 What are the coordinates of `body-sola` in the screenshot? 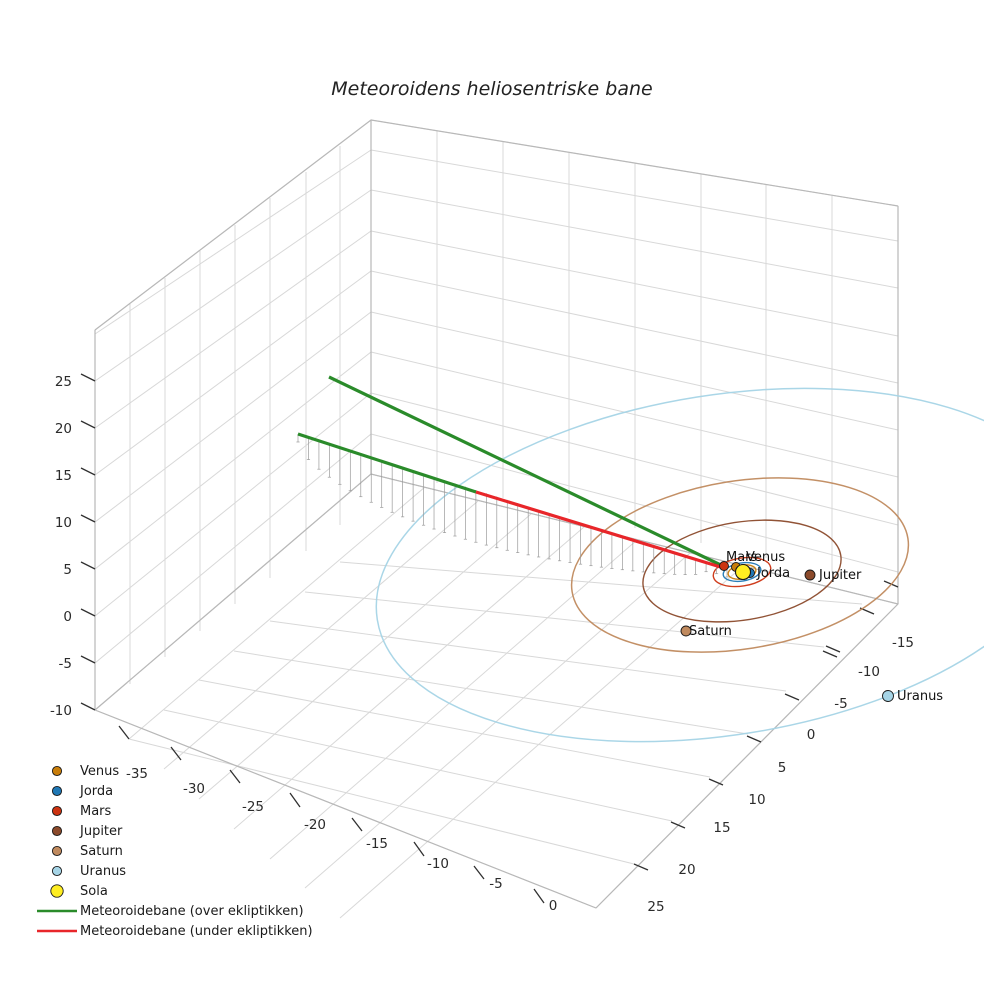 It's located at (743, 572).